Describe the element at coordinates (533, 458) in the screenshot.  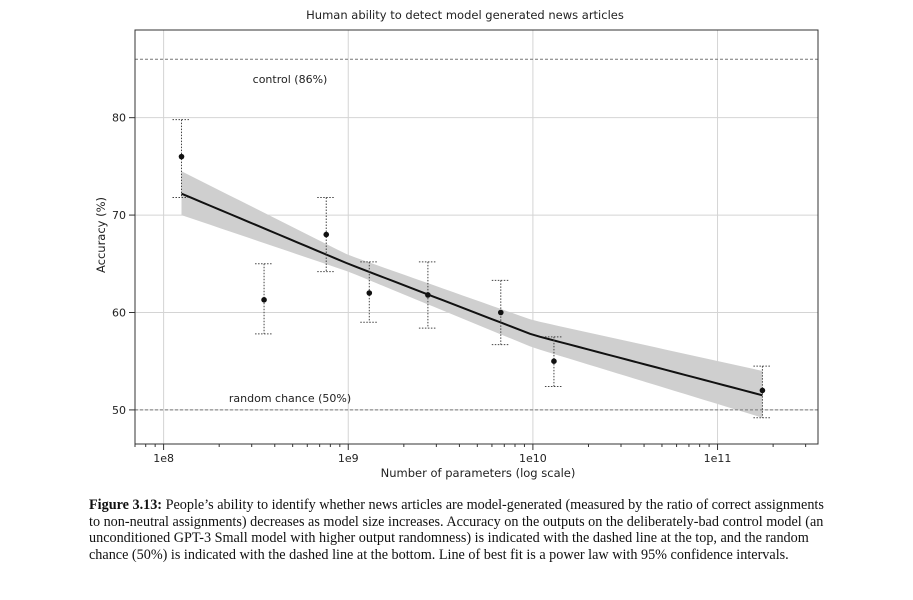
I see `x-tick-label: 1e10` at that location.